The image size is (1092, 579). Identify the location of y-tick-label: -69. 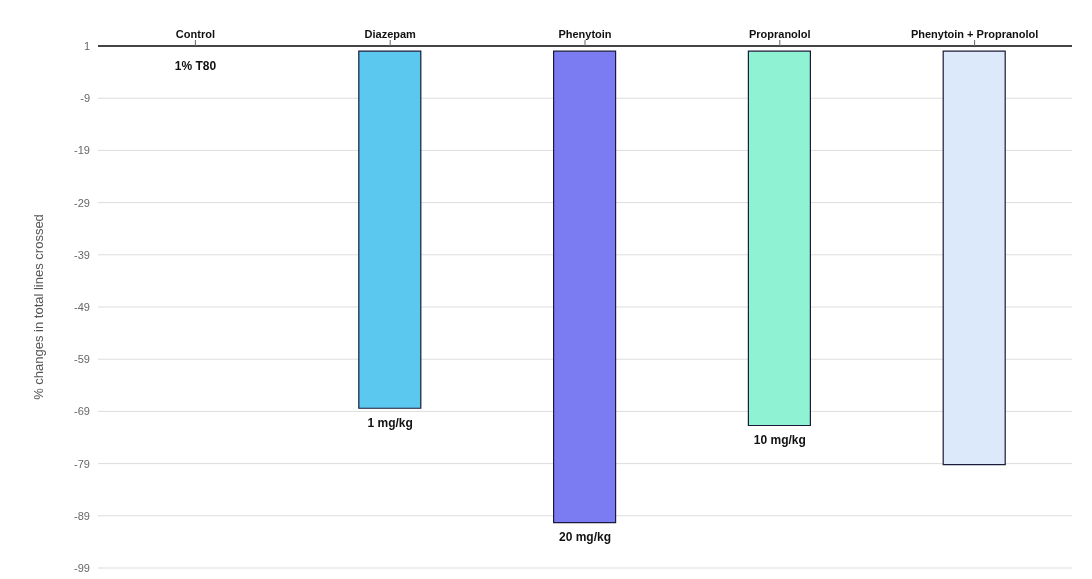
(82, 411).